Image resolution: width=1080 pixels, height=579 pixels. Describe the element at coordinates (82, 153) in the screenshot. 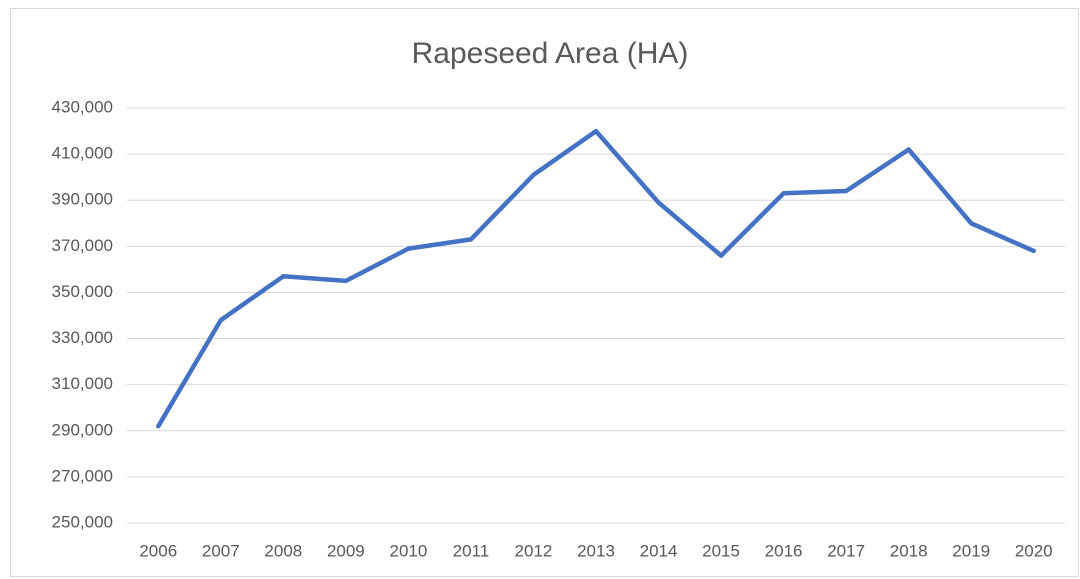

I see `y-tick-label: 410,000` at that location.